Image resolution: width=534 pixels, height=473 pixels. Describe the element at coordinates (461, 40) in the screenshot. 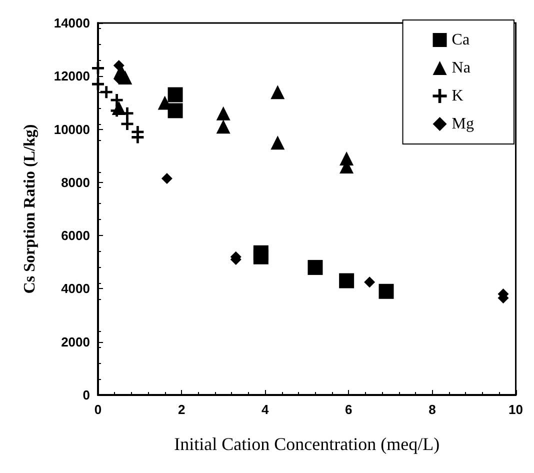

I see `legend-label: Ca` at that location.